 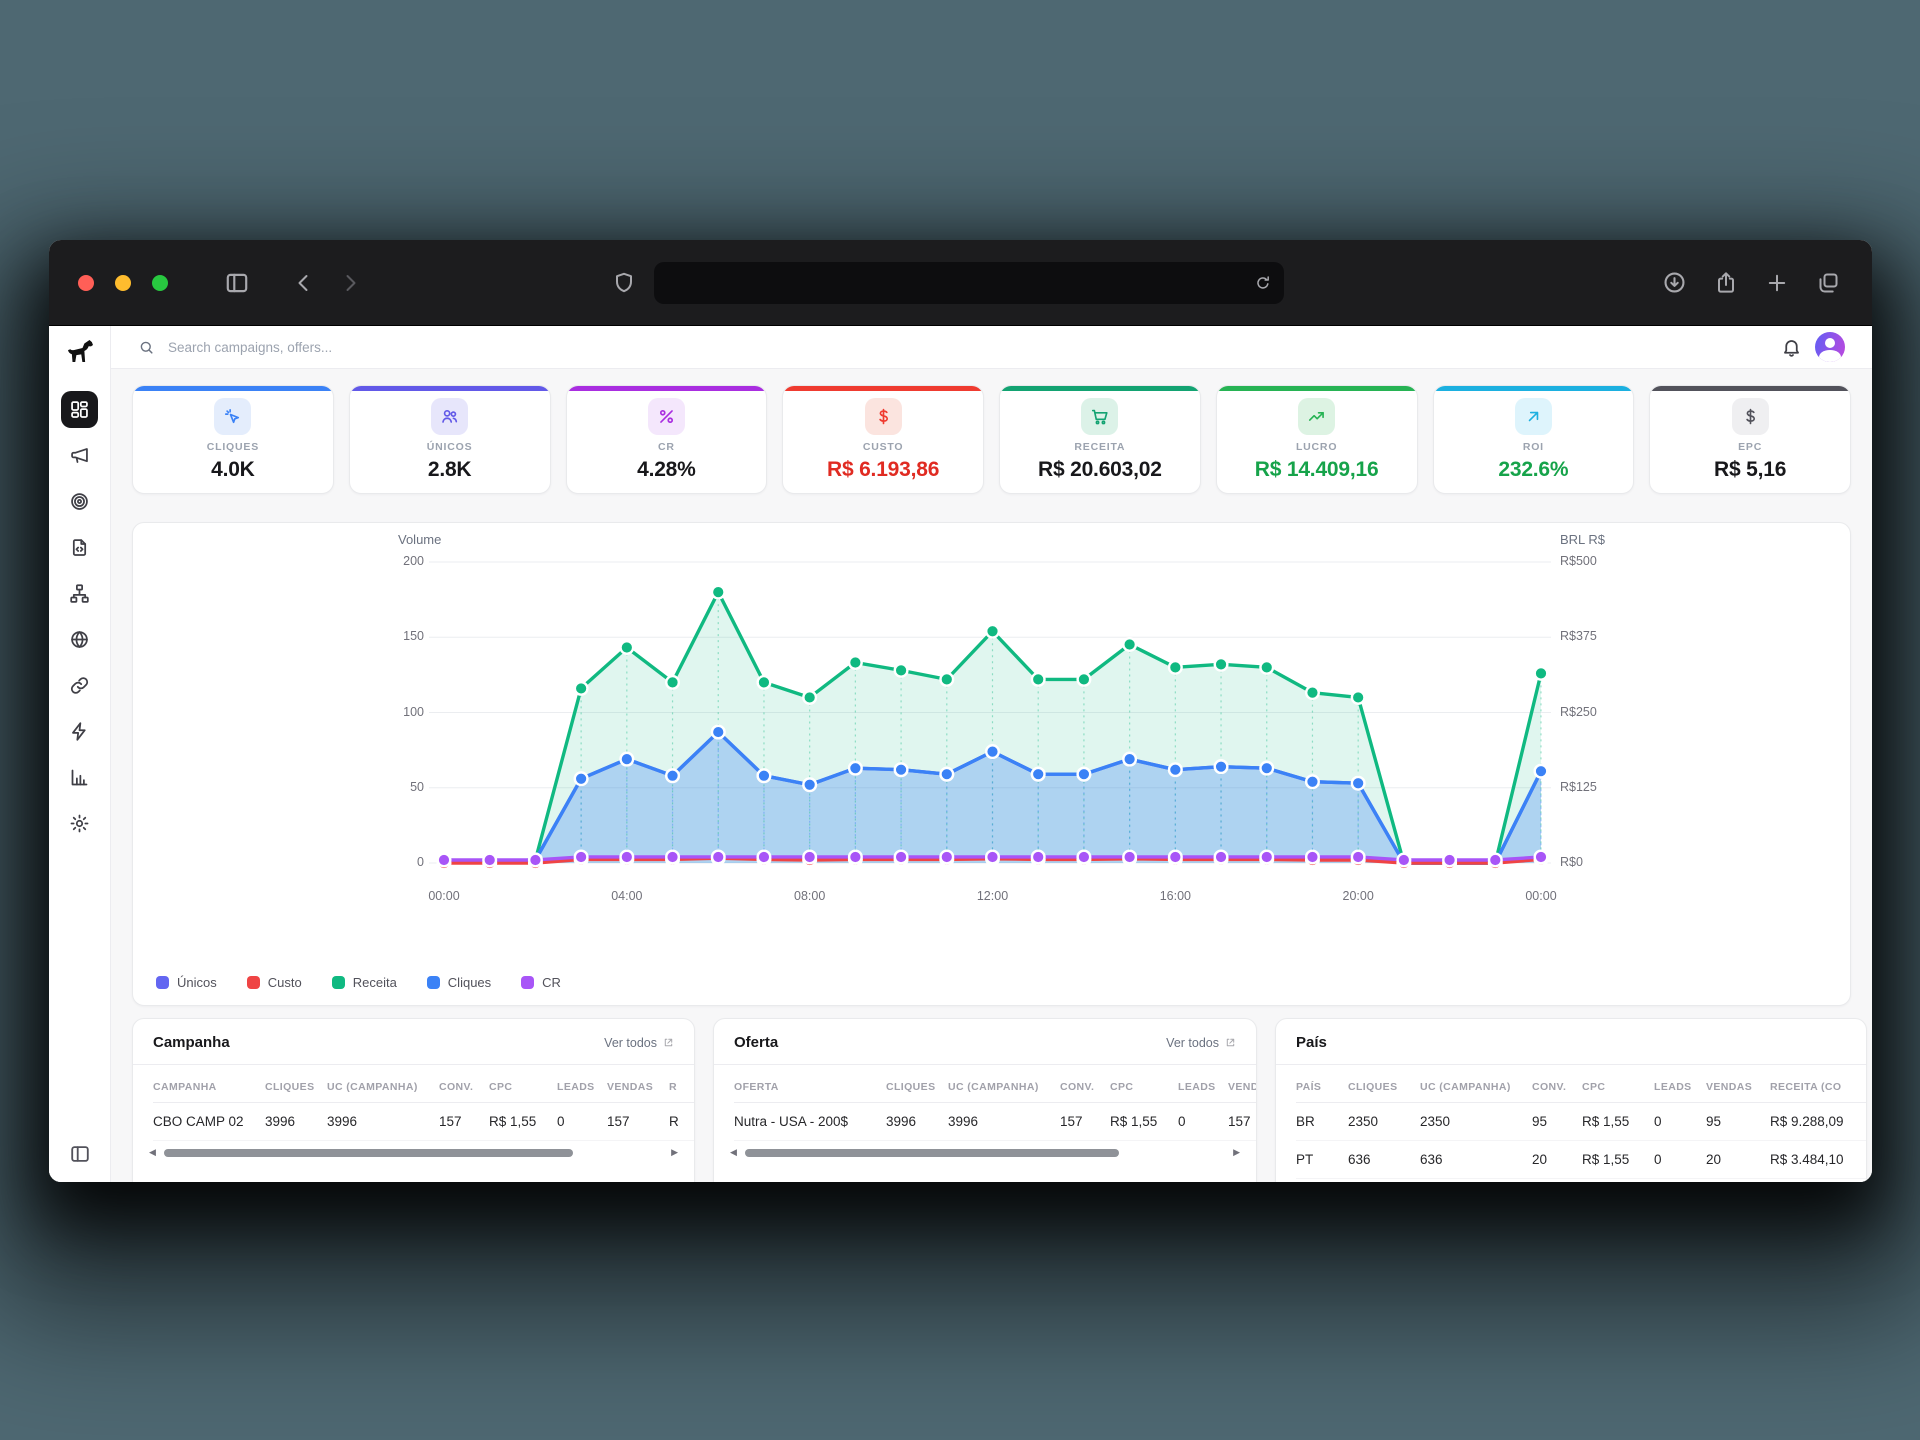 What do you see at coordinates (995, 1121) in the screenshot?
I see `table-row: Nutra - USA - 200$ 3996 3996 157 R$ 1,55 0 157` at bounding box center [995, 1121].